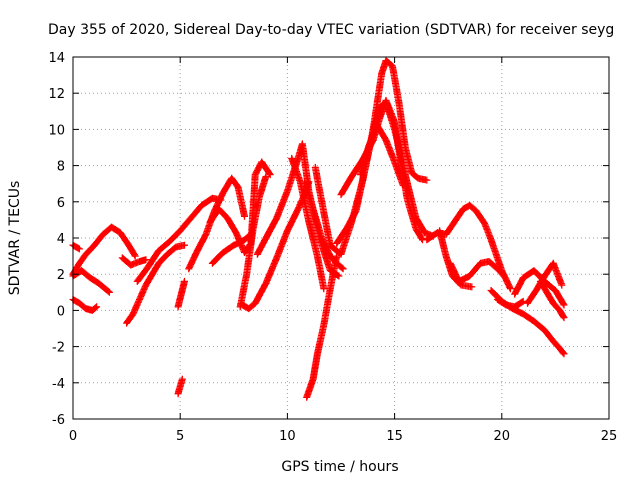  Describe the element at coordinates (61, 203) in the screenshot. I see `y-tick-label: 6` at that location.